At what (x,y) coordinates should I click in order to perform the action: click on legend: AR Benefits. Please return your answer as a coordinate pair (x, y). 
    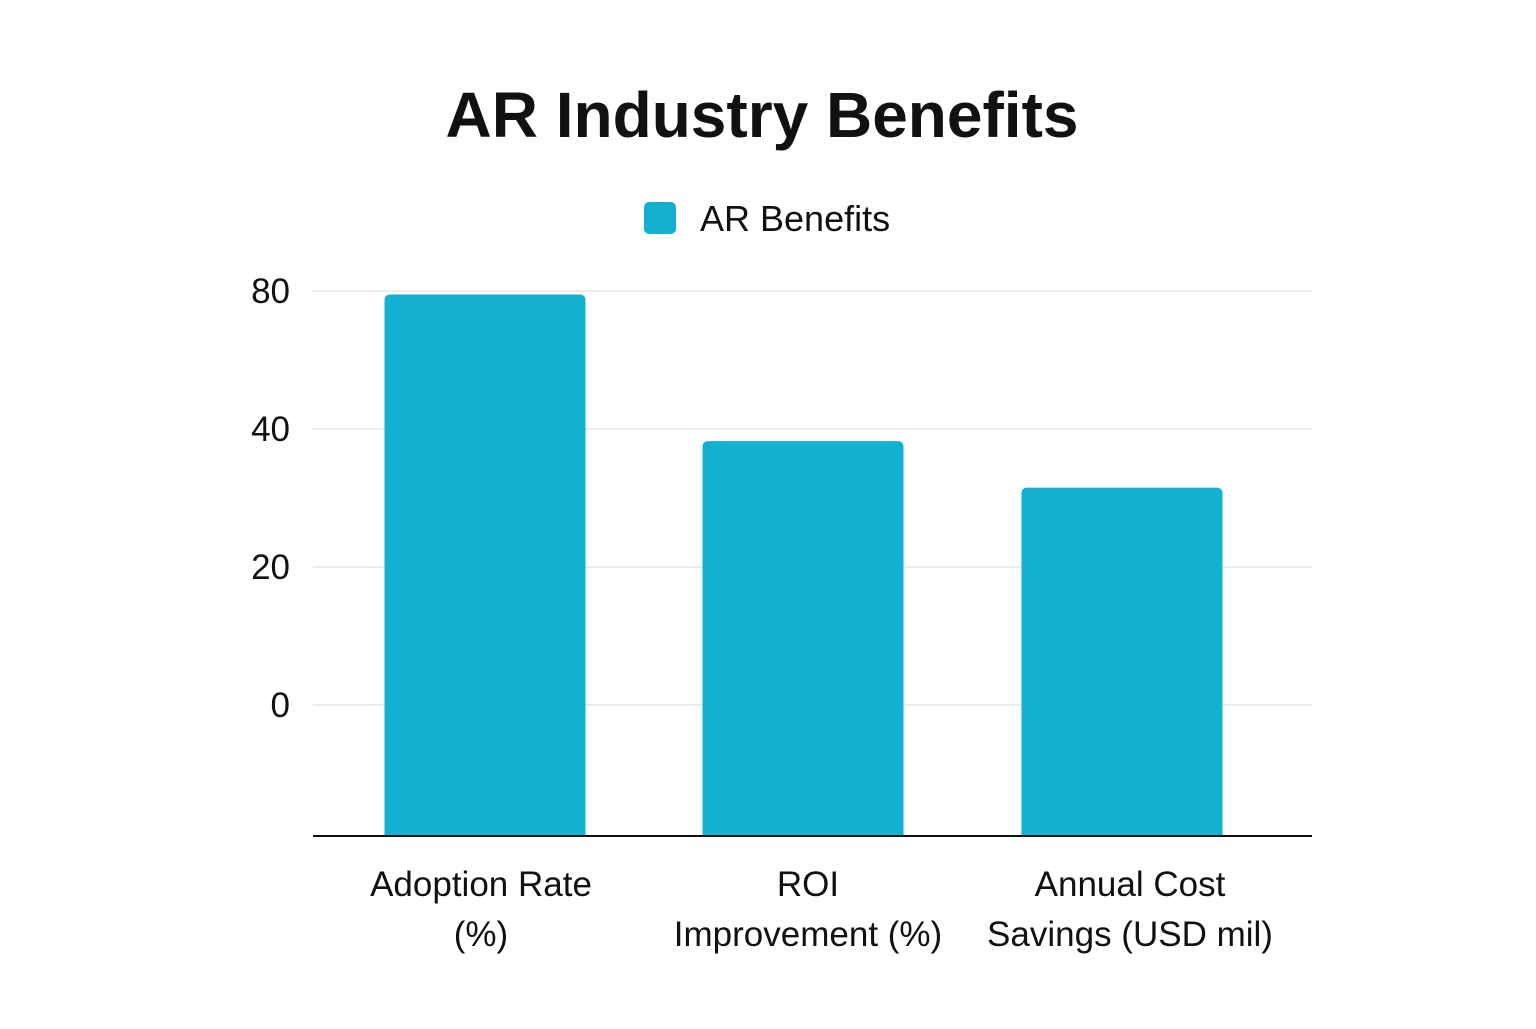
    Looking at the image, I should click on (767, 218).